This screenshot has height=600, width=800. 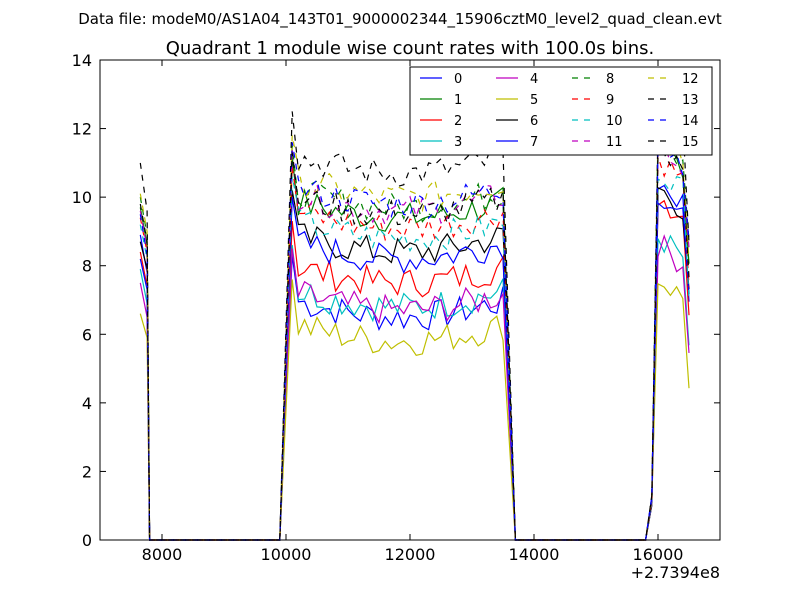 What do you see at coordinates (534, 554) in the screenshot?
I see `x-tick-label: 14000` at bounding box center [534, 554].